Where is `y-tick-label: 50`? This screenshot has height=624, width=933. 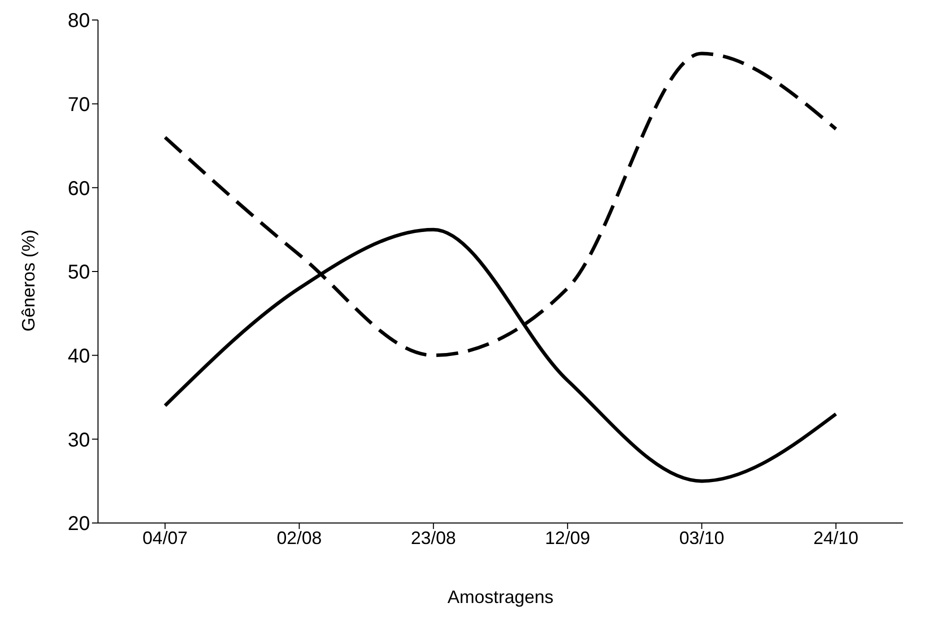
y-tick-label: 50 is located at coordinates (79, 273).